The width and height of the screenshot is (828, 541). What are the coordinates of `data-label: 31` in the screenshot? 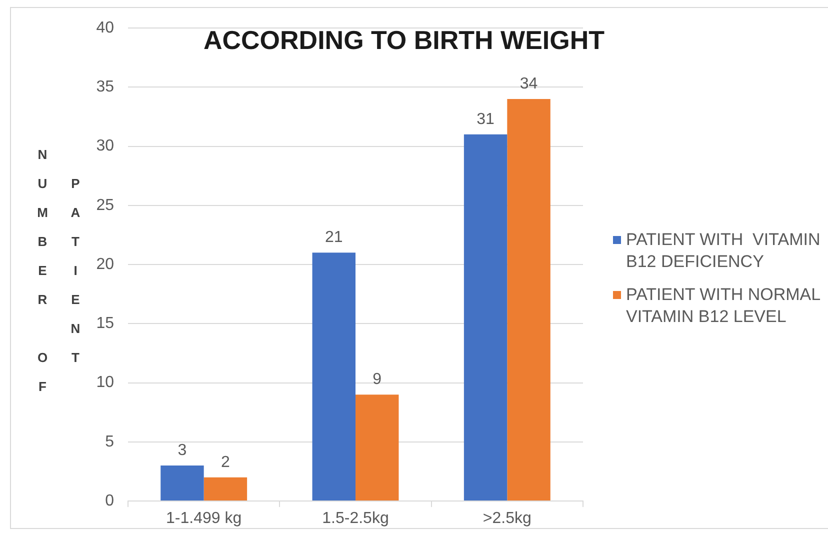 It's located at (485, 119).